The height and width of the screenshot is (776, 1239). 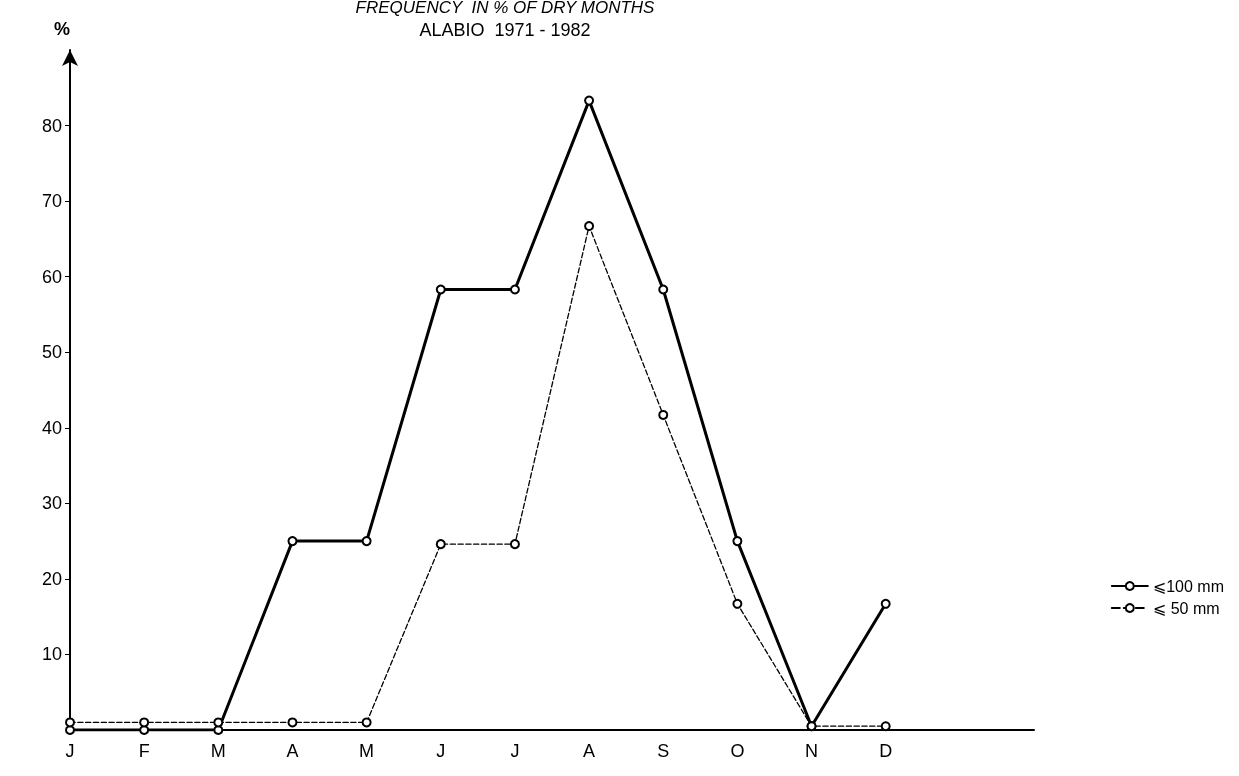 What do you see at coordinates (812, 751) in the screenshot?
I see `x-tick-label: N` at bounding box center [812, 751].